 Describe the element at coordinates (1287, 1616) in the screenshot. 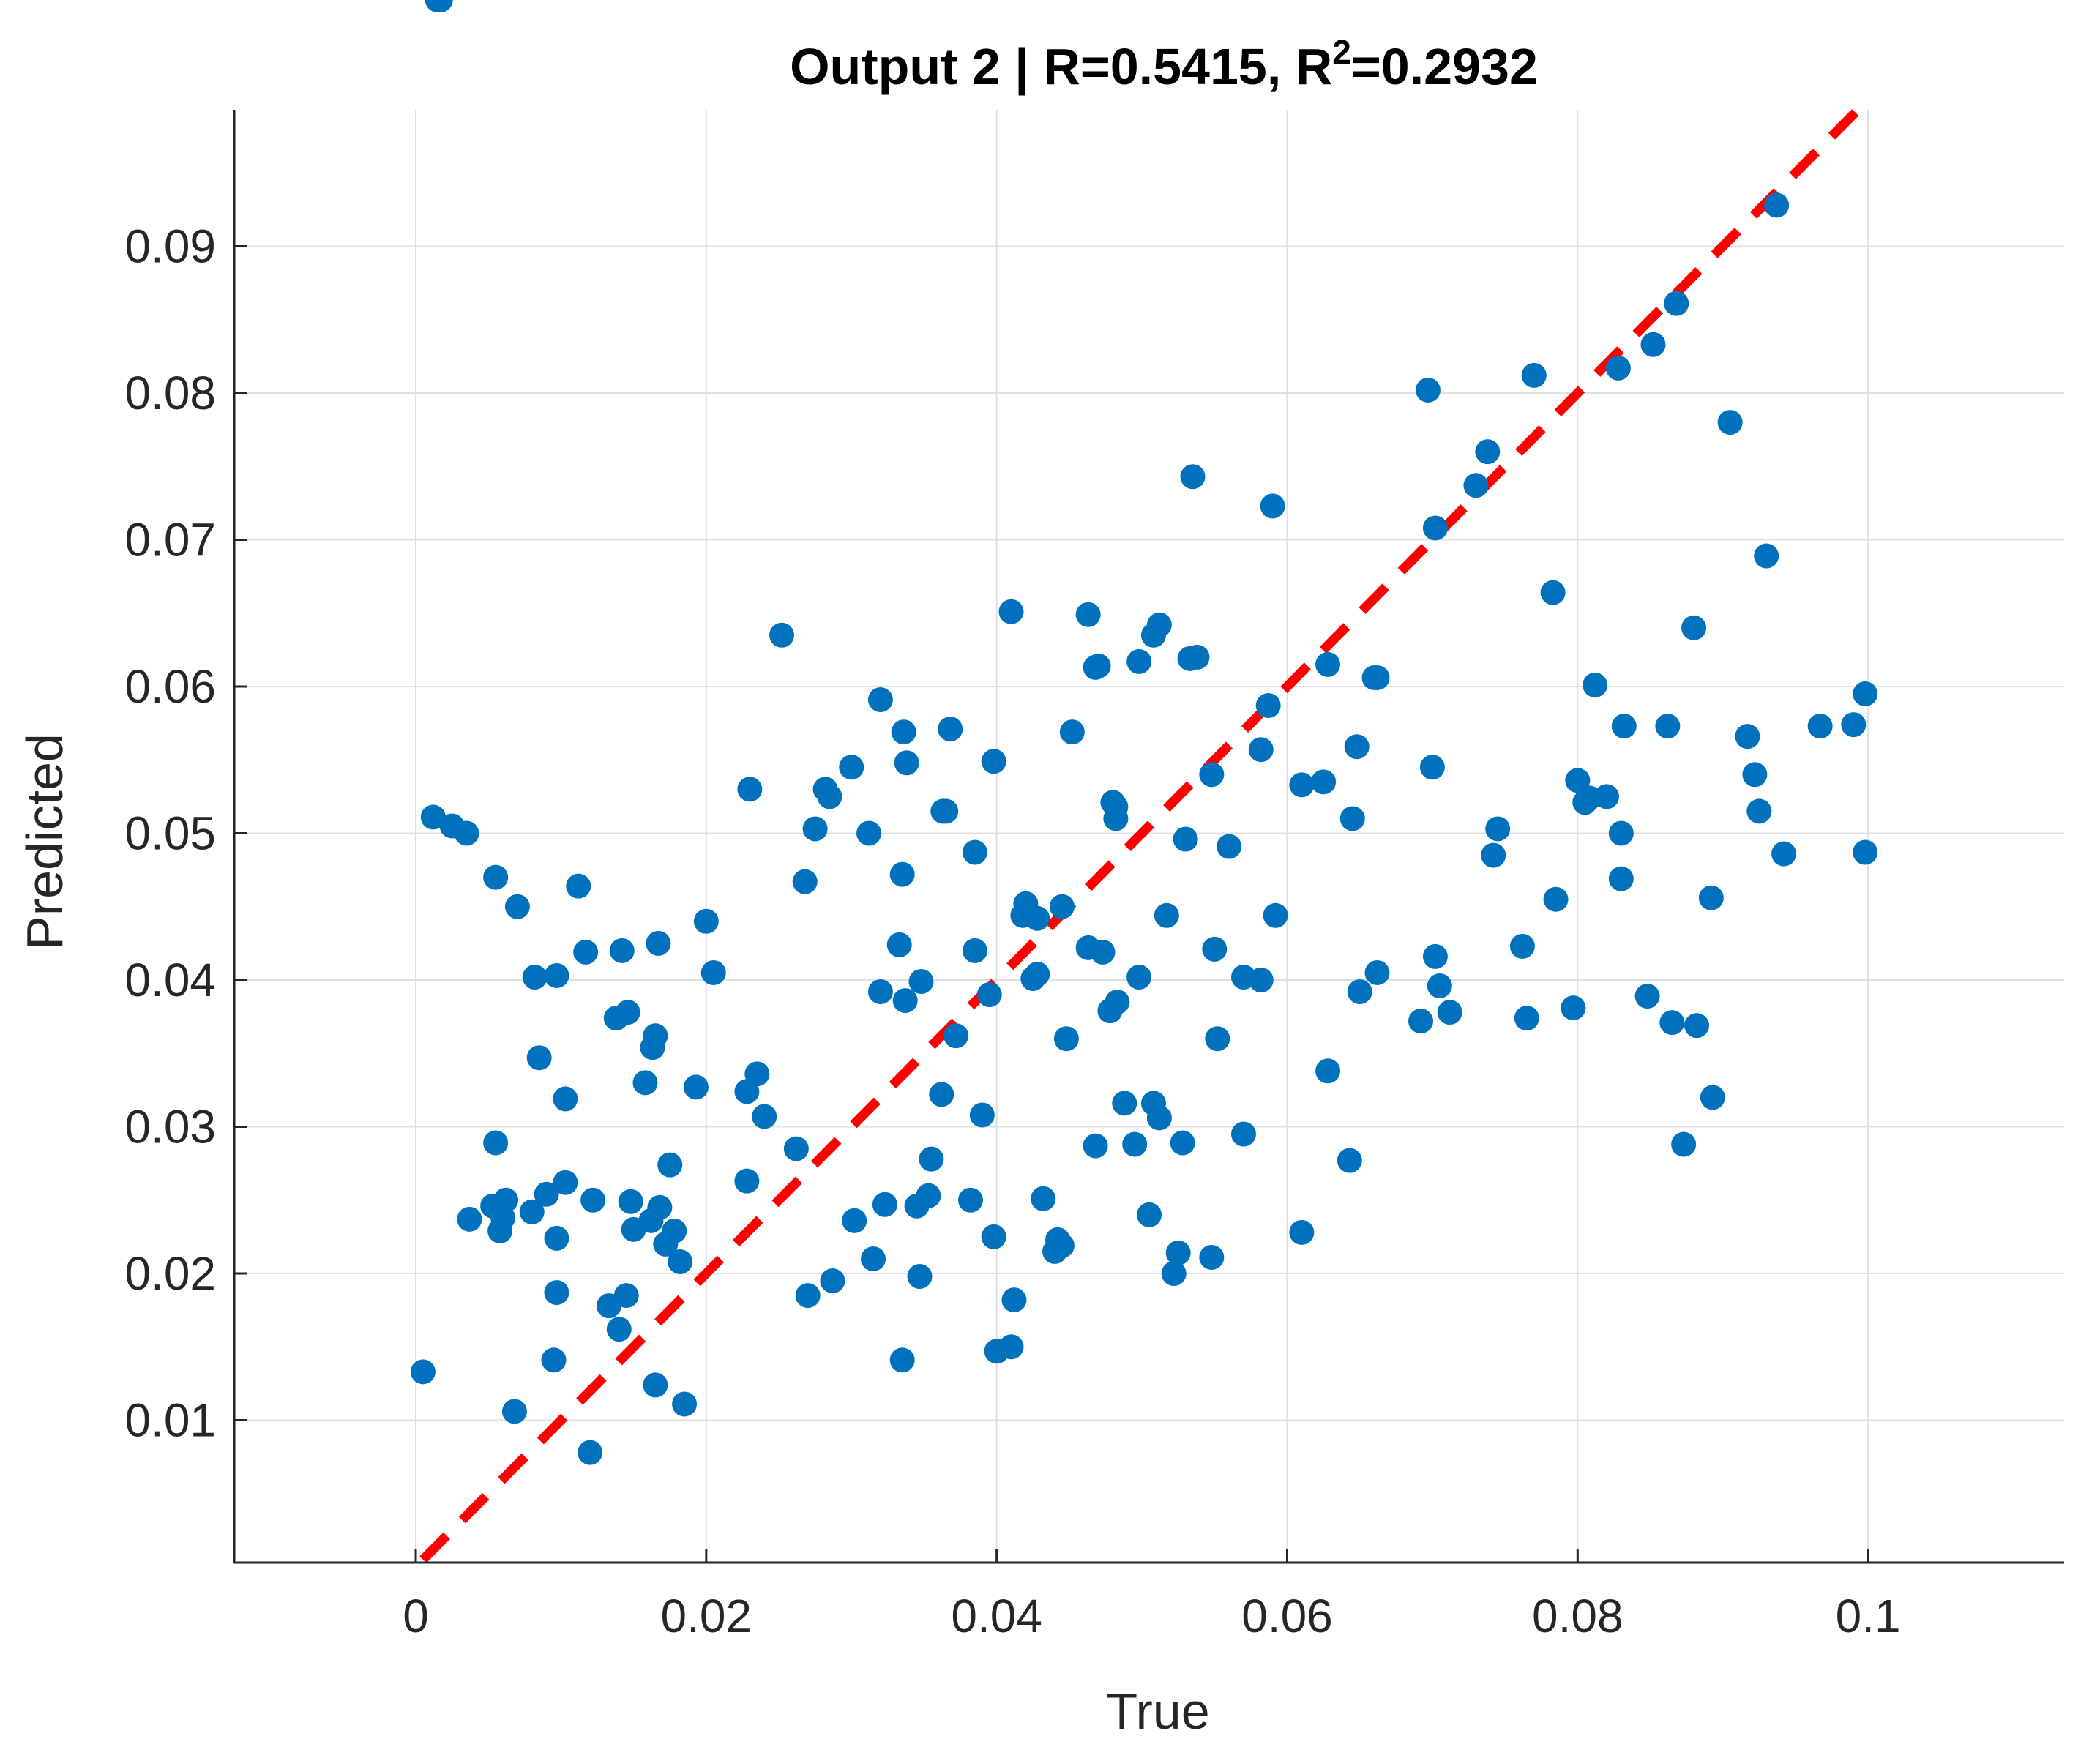

I see `x-tick-label: 0.06` at that location.